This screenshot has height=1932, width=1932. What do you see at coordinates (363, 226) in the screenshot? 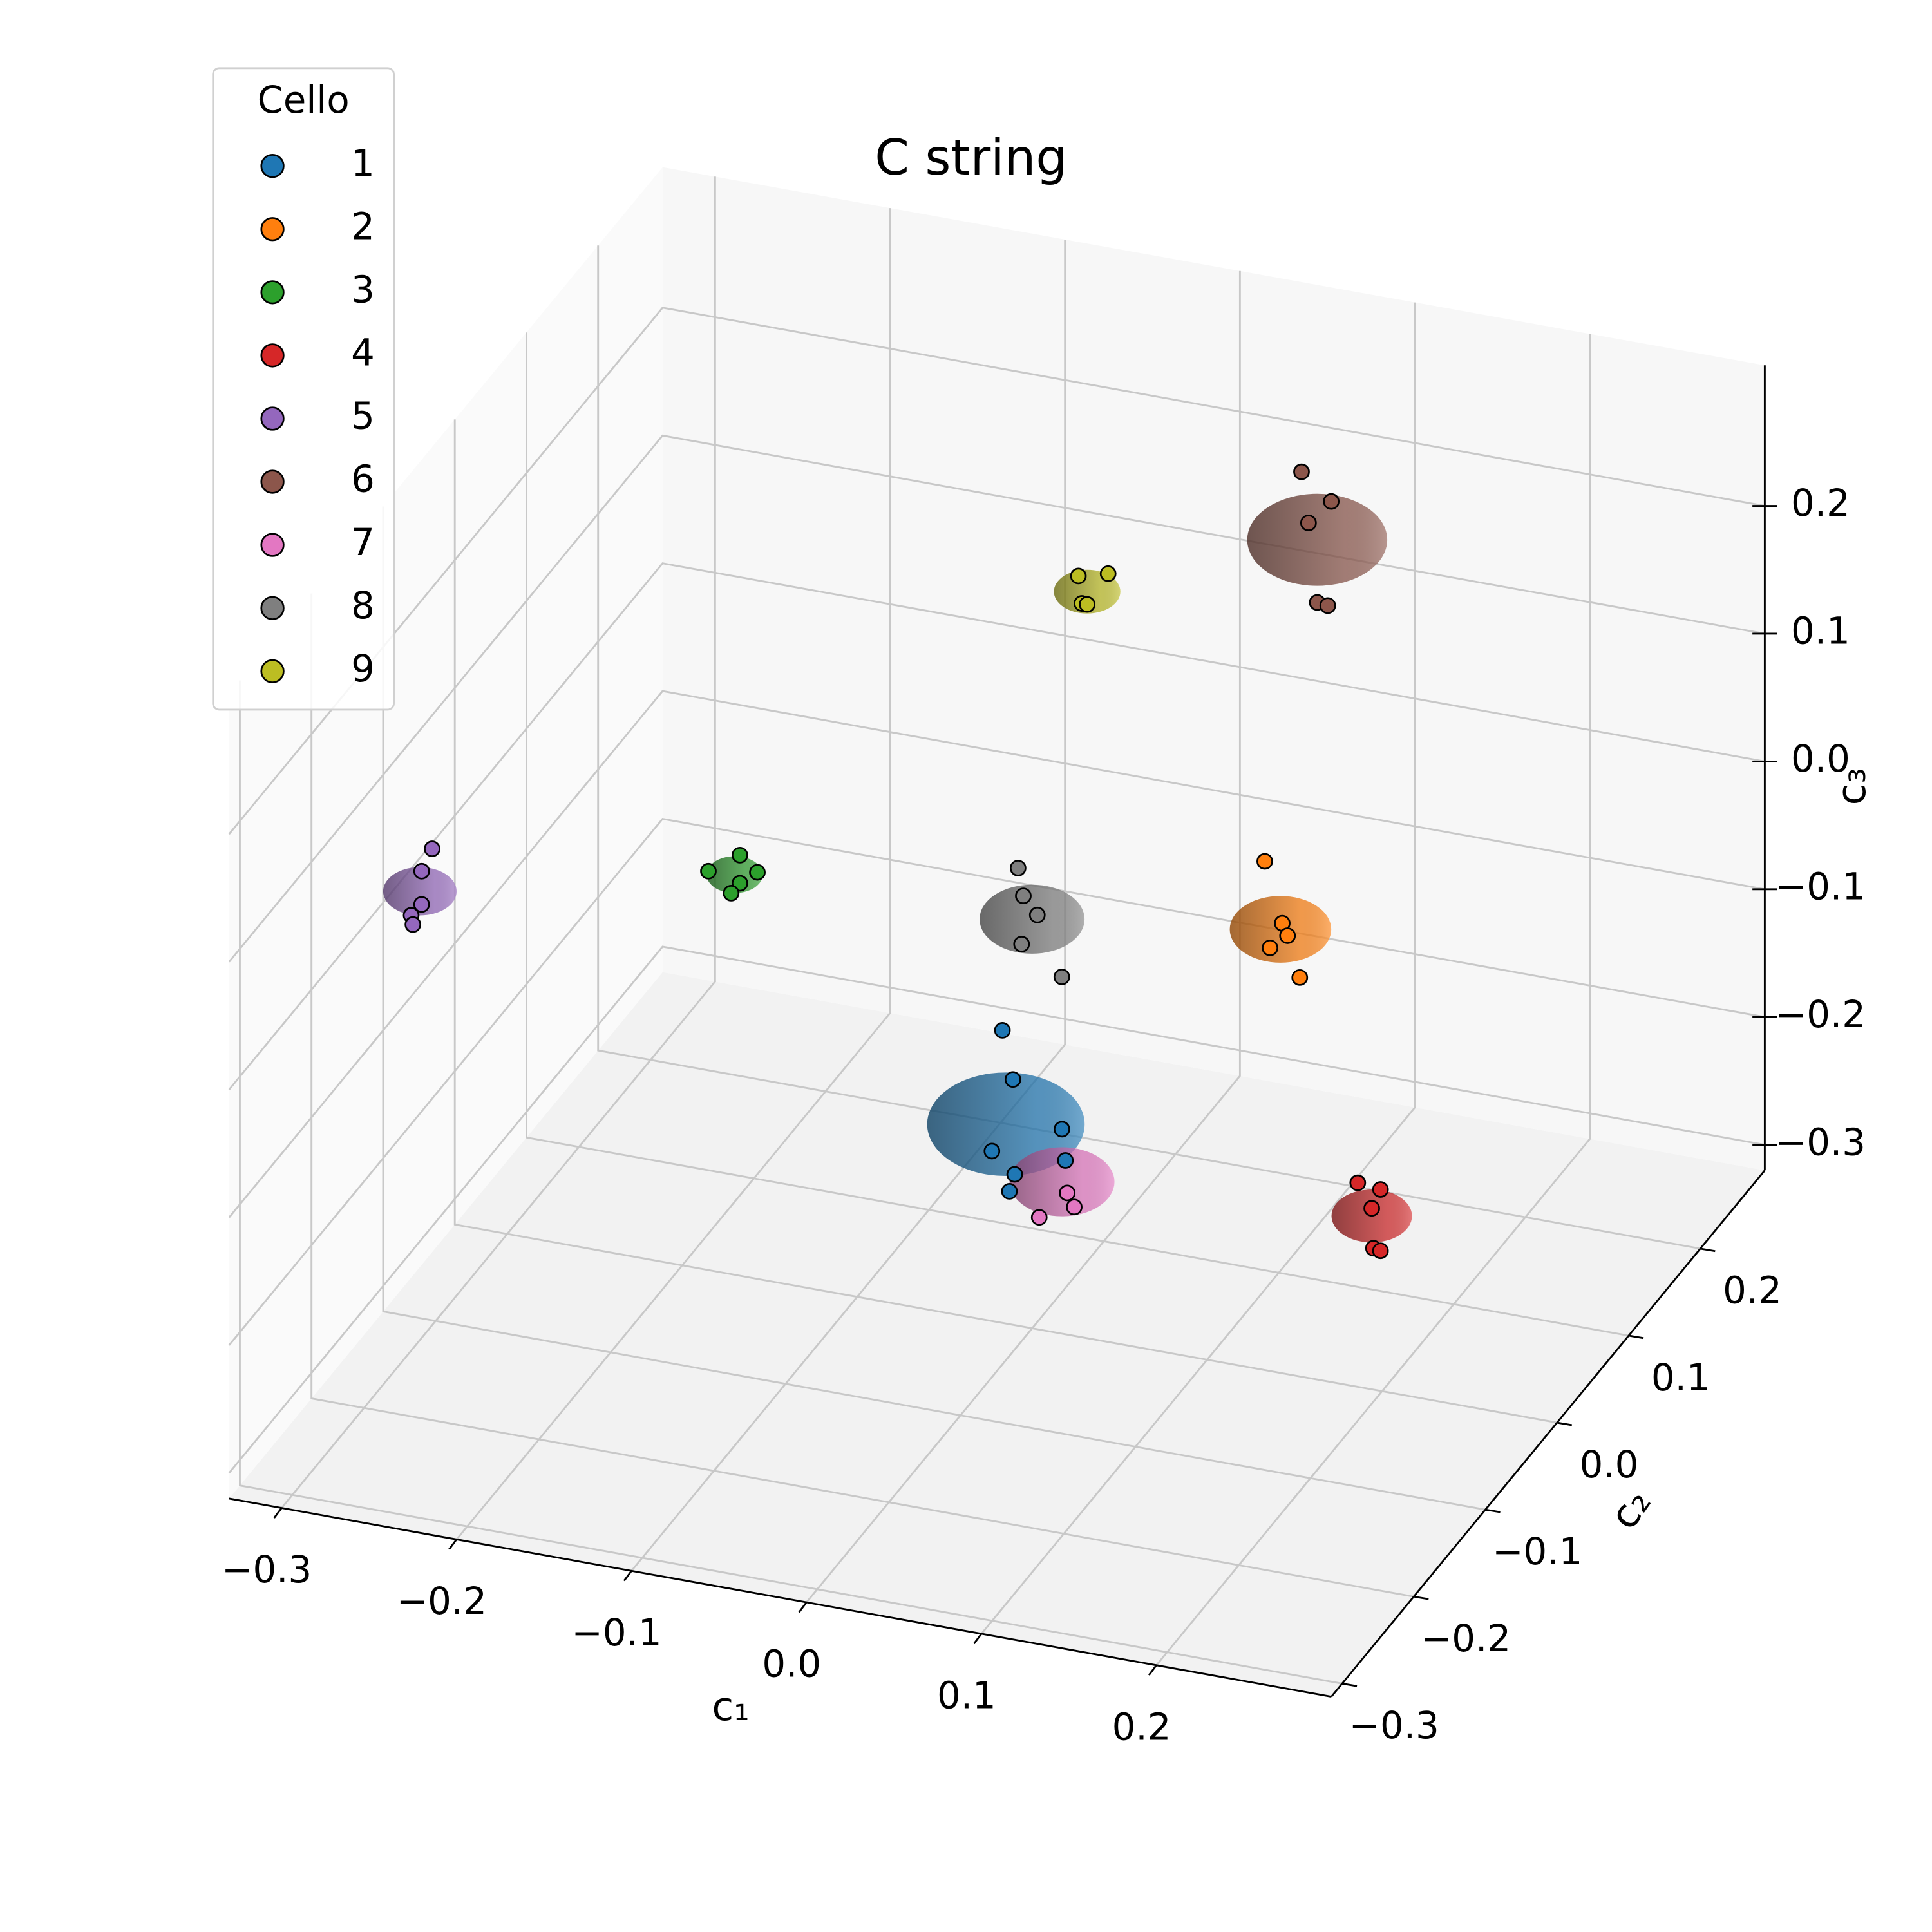
I see `legend-label: 2` at bounding box center [363, 226].